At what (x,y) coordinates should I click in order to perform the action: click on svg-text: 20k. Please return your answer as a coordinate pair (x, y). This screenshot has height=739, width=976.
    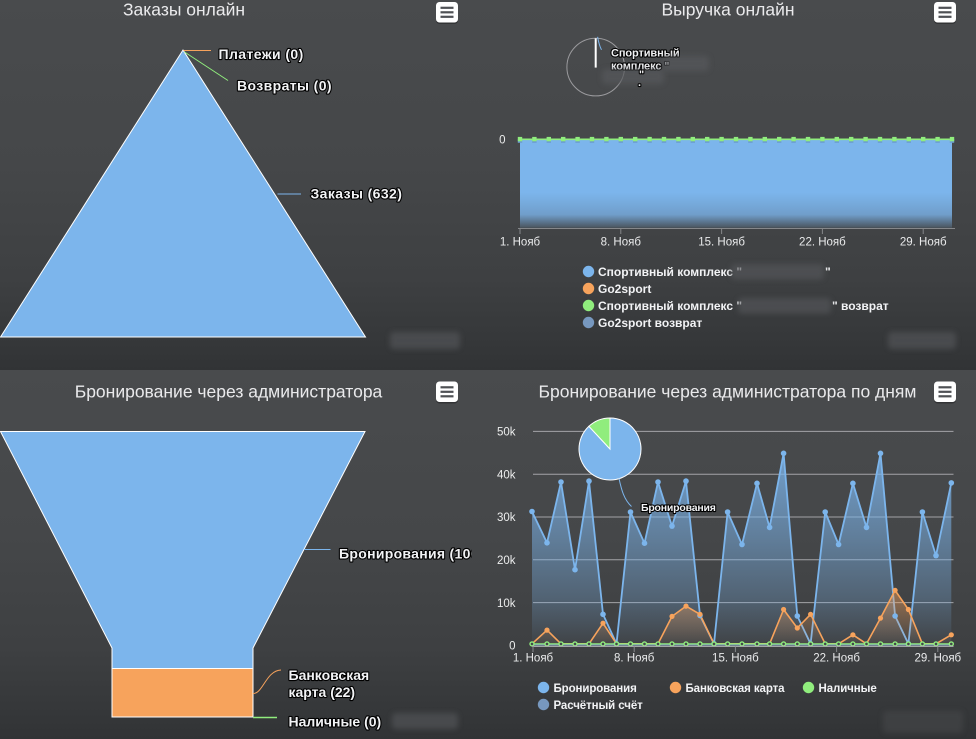
    Looking at the image, I should click on (506, 561).